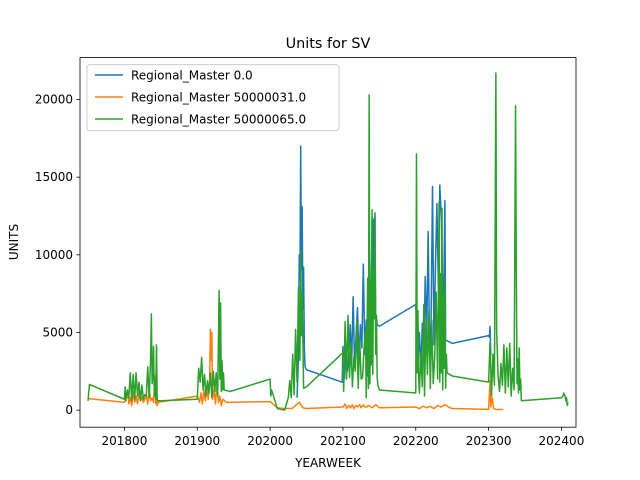  What do you see at coordinates (125, 441) in the screenshot?
I see `x-tick-label: 201800` at bounding box center [125, 441].